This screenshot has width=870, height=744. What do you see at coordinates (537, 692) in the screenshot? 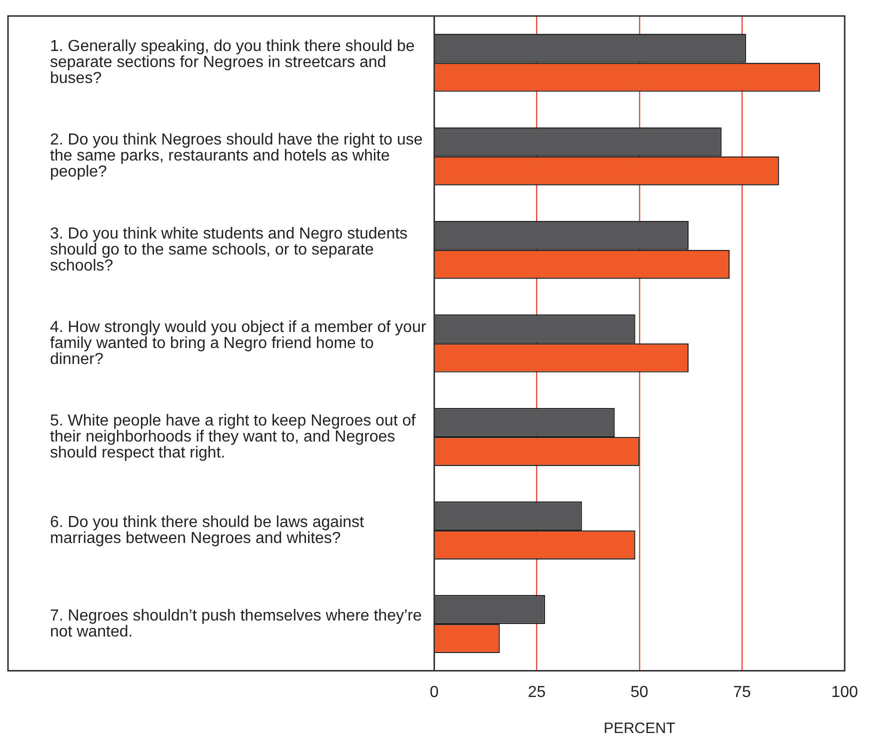
I see `x-tick-label: 25` at bounding box center [537, 692].